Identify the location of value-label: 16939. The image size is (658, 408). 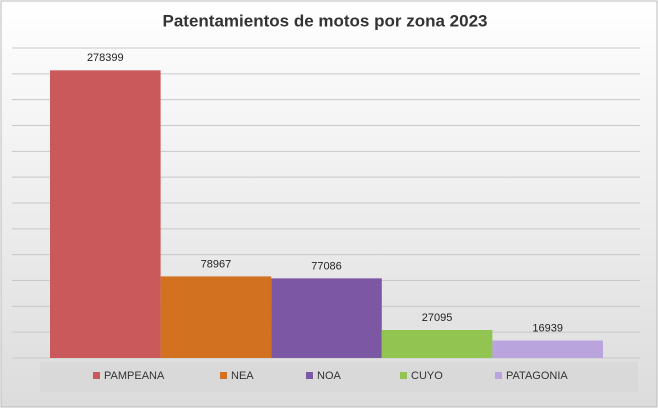
(547, 328).